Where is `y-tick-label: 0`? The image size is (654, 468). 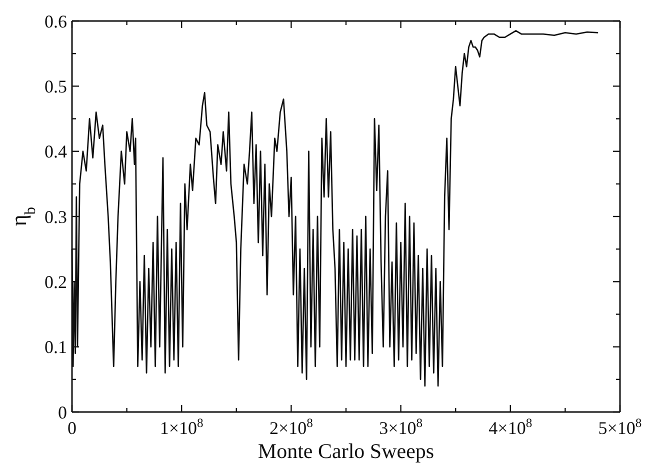
y-tick-label: 0 is located at coordinates (62, 412).